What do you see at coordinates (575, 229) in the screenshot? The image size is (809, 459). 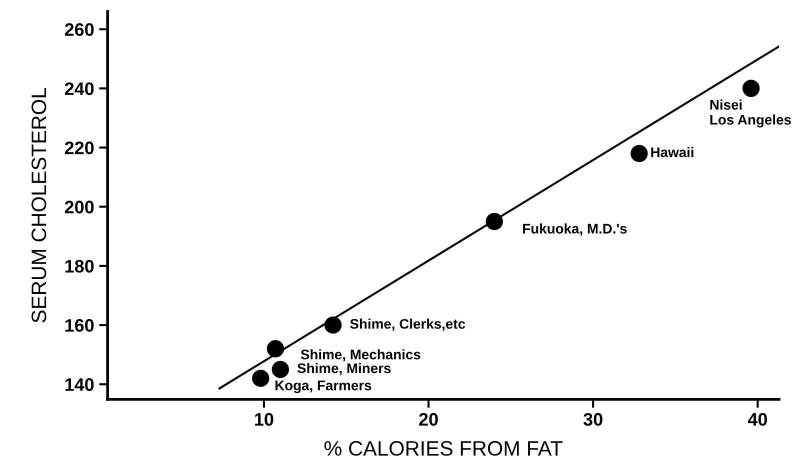 I see `annotation: Fukuoka, M.D.'s` at bounding box center [575, 229].